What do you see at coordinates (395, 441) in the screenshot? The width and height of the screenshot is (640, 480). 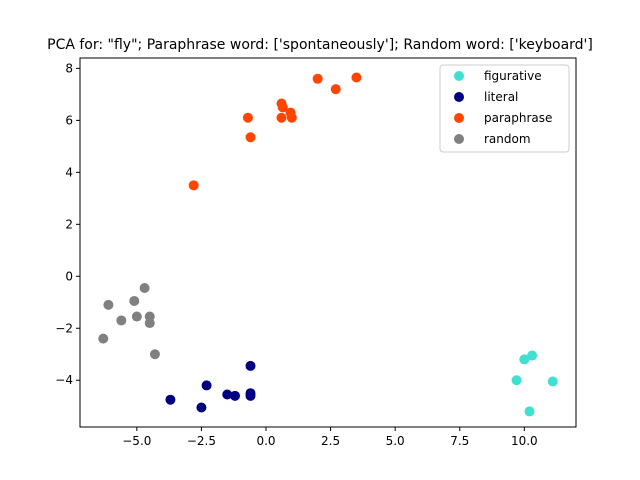 I see `x-tick-label-4: 5.0` at bounding box center [395, 441].